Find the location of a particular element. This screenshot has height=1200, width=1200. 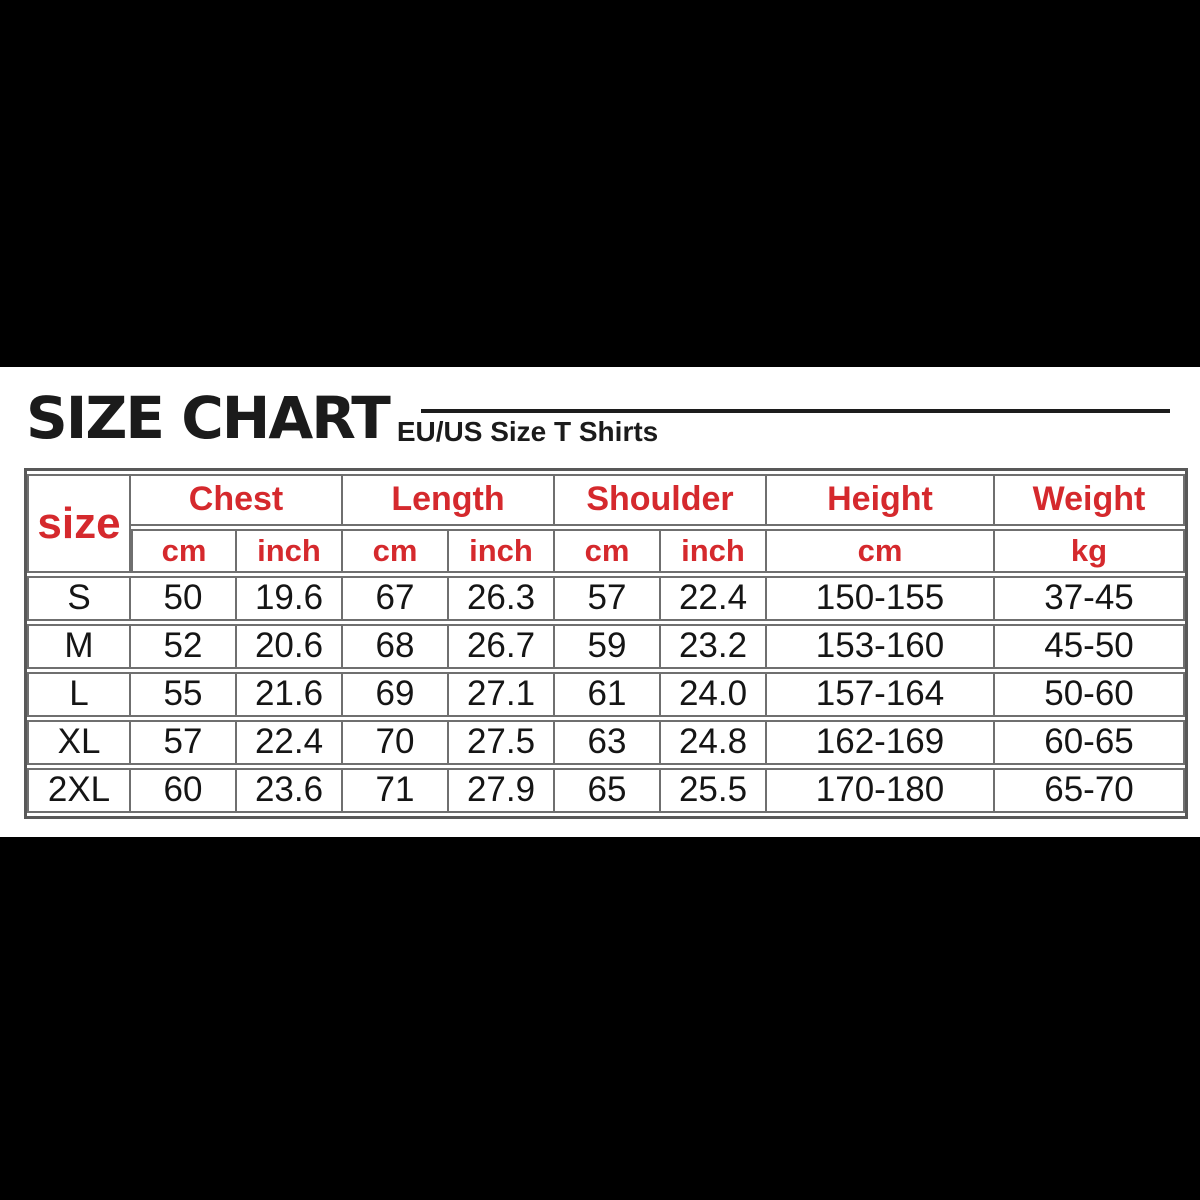

unit-header-weight-kg: kg is located at coordinates (1090, 551).